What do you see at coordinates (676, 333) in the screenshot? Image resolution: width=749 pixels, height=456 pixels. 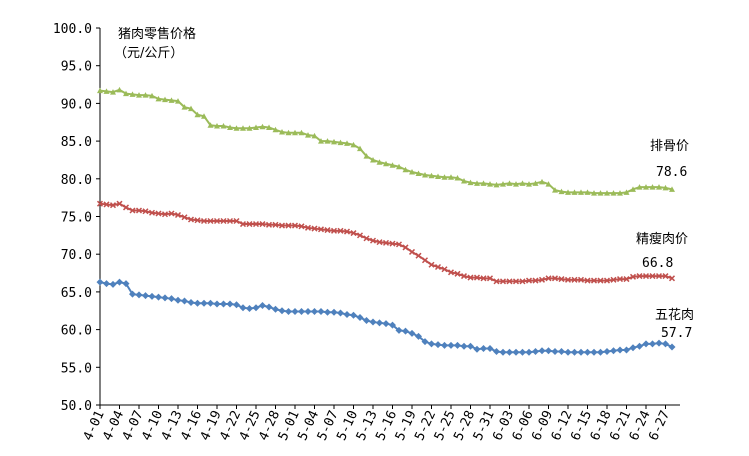 I see `series-end-value: 57.7` at bounding box center [676, 333].